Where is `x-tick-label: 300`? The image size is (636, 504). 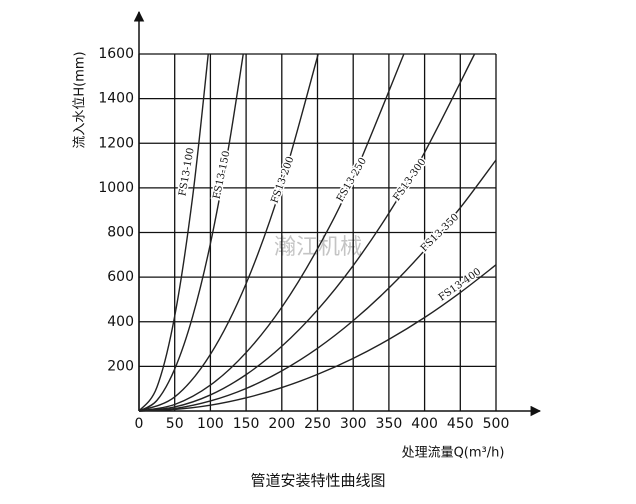
x-tick-label: 300 is located at coordinates (353, 424).